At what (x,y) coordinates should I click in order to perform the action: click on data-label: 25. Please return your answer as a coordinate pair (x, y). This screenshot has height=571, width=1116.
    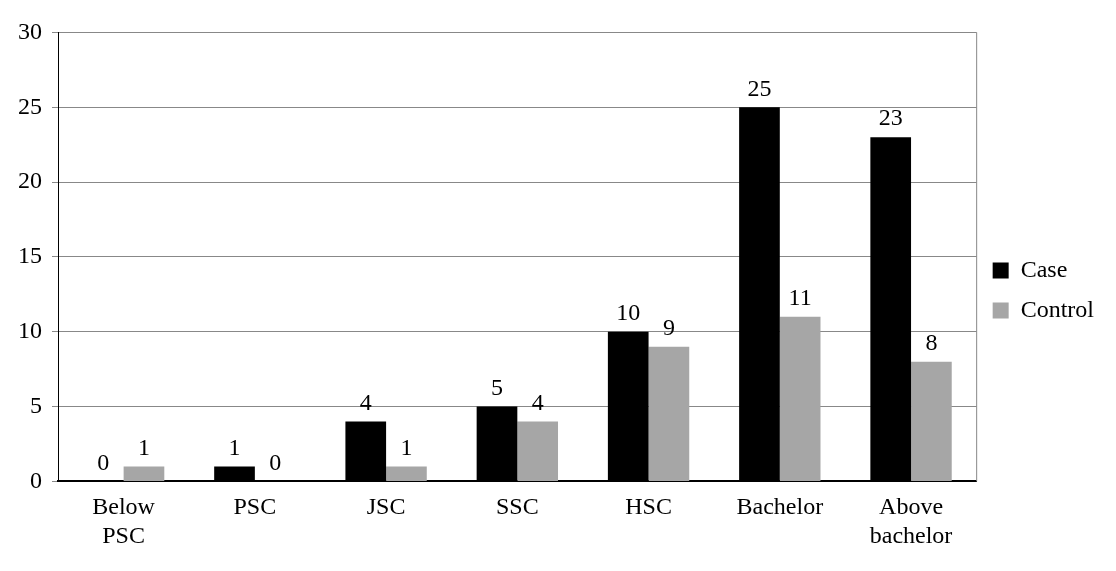
    Looking at the image, I should click on (759, 87).